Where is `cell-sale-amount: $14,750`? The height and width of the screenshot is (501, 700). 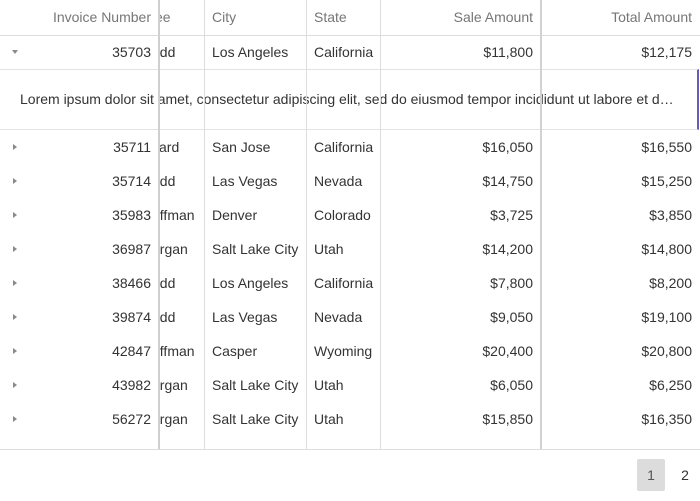
cell-sale-amount: $14,750 is located at coordinates (507, 181).